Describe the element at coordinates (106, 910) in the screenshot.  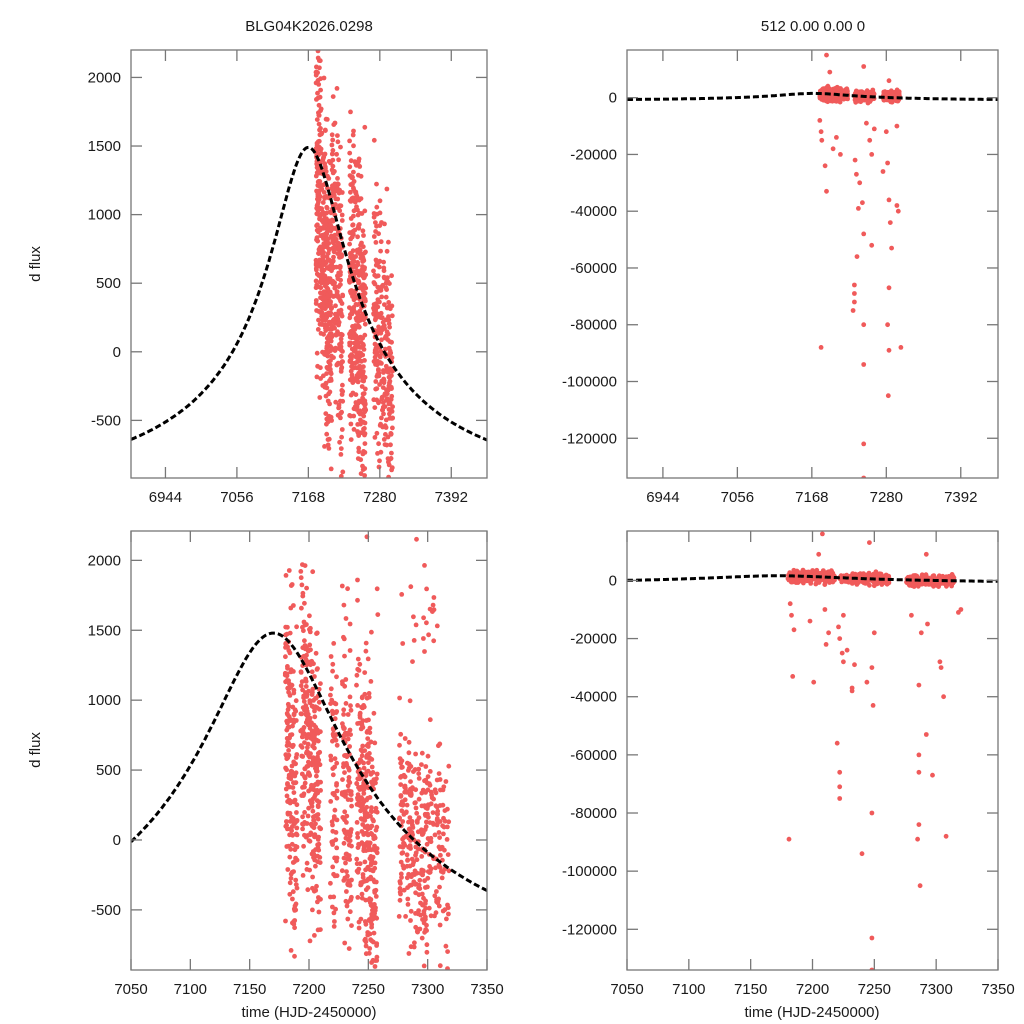
I see `y-tick-label: -500` at that location.